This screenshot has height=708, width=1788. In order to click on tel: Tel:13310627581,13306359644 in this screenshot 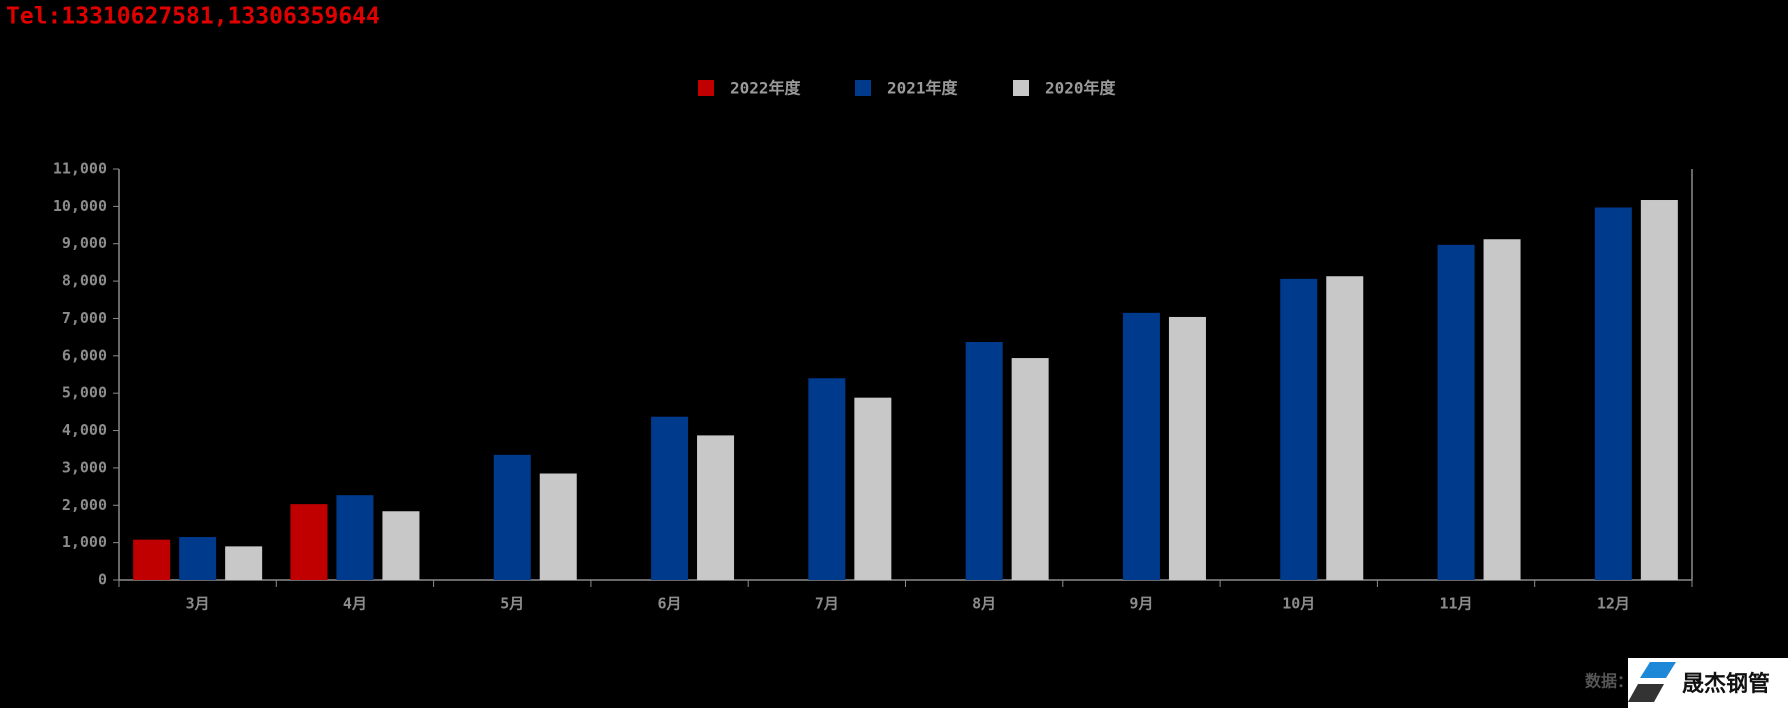, I will do `click(193, 17)`.